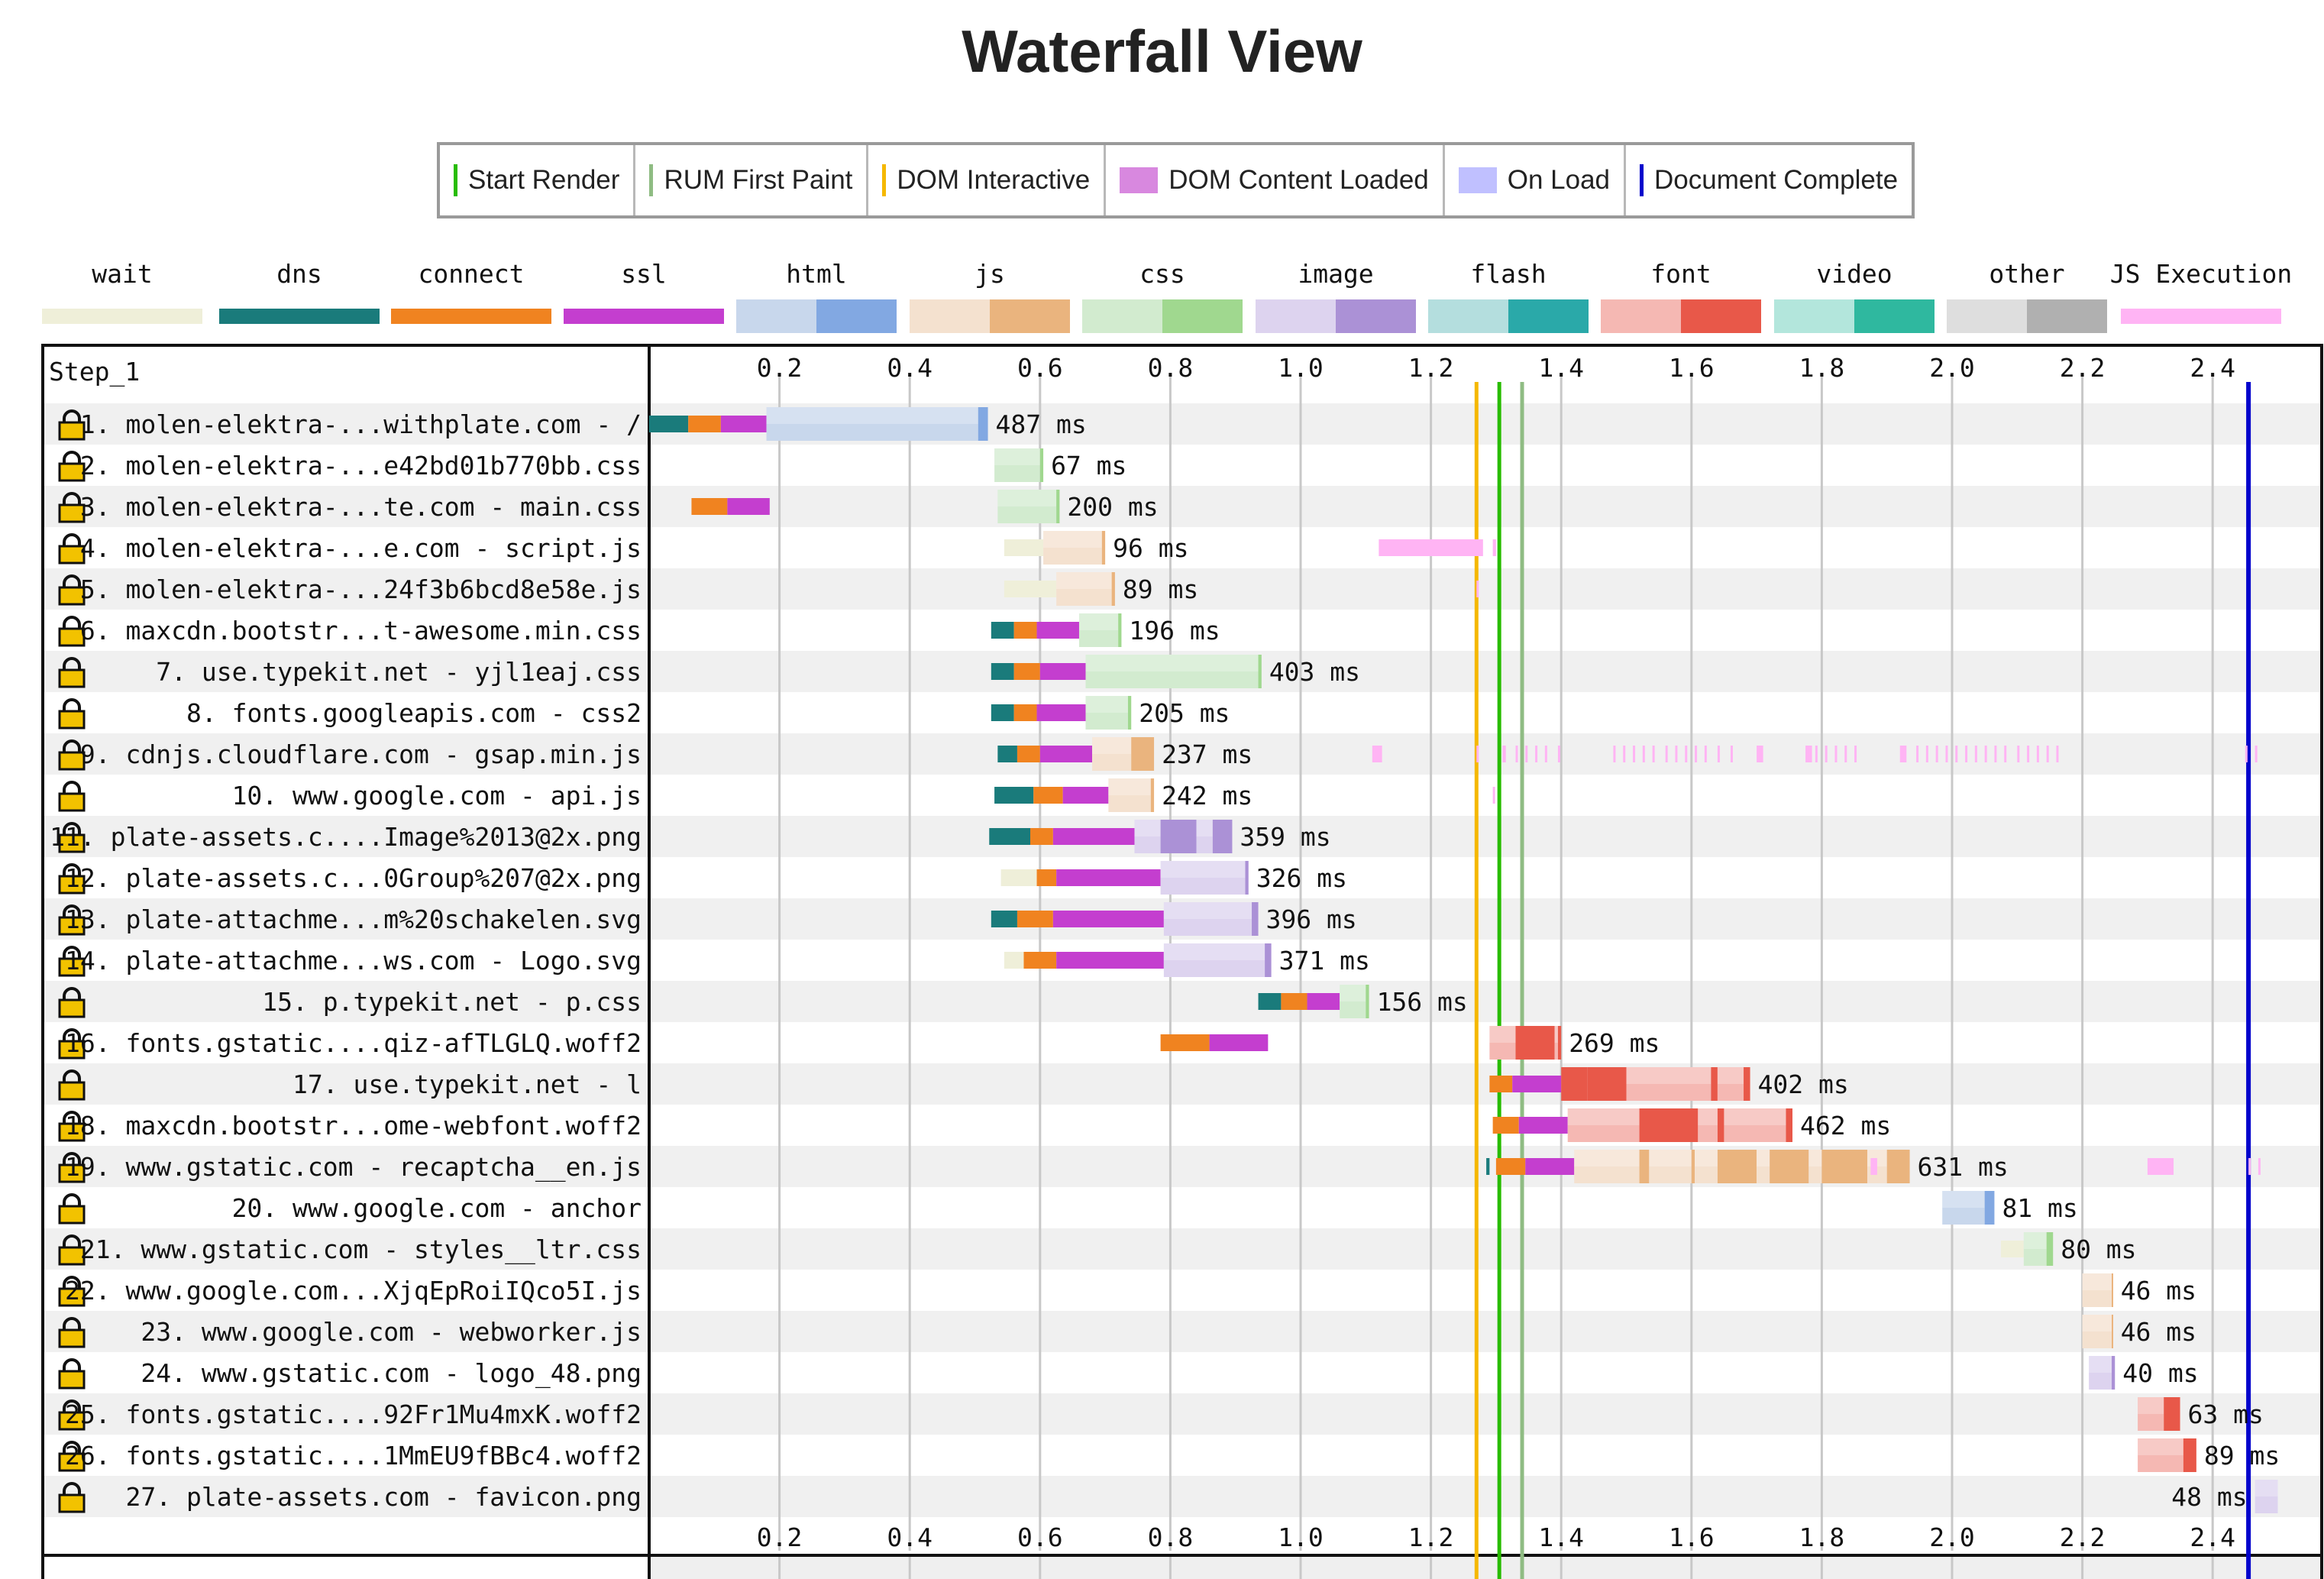 This screenshot has width=2324, height=1579. I want to click on request-label: 22. www.google.com...XjqEpRoiIQco5I.js, so click(353, 1291).